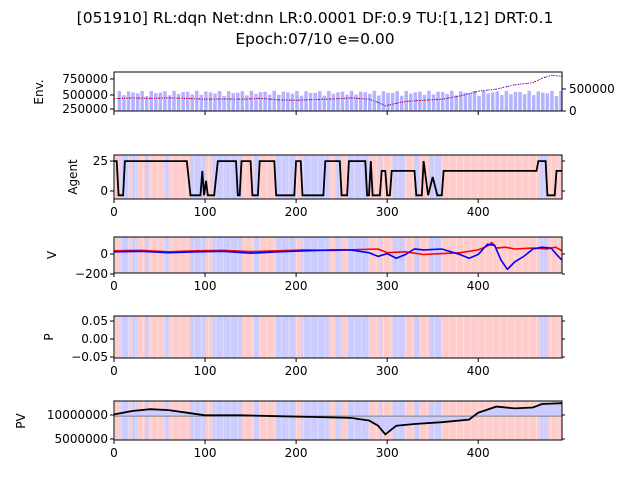 The width and height of the screenshot is (640, 480). What do you see at coordinates (81, 439) in the screenshot?
I see `y-tick-label: 5000000` at bounding box center [81, 439].